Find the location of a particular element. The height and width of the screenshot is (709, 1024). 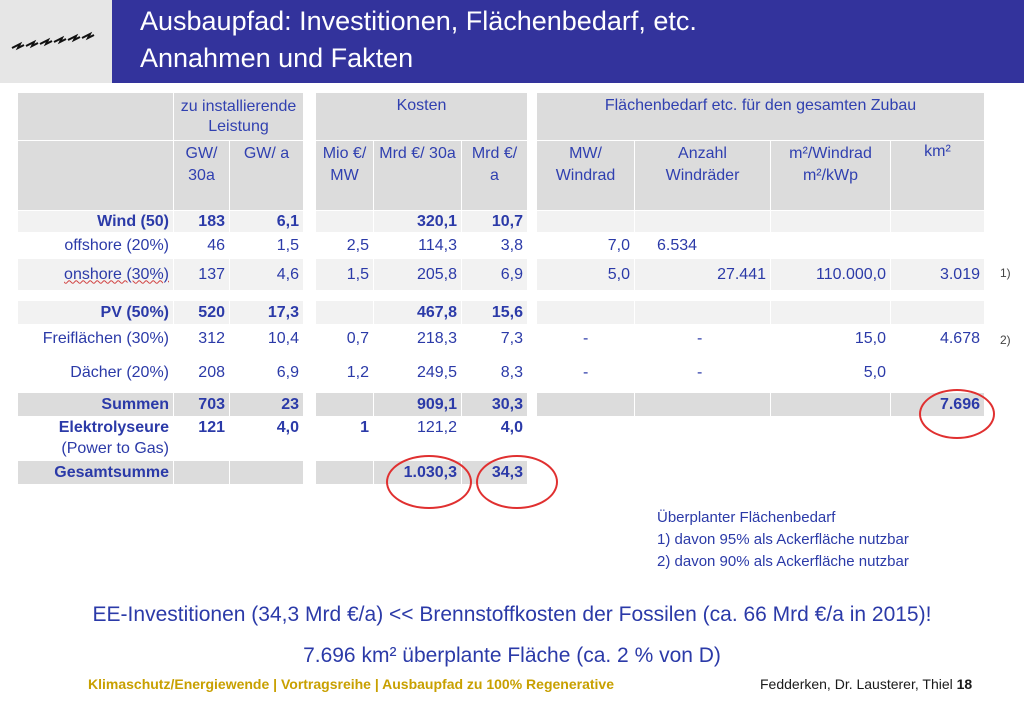

header-mw-windrad: MW/ Windrad is located at coordinates (586, 176).